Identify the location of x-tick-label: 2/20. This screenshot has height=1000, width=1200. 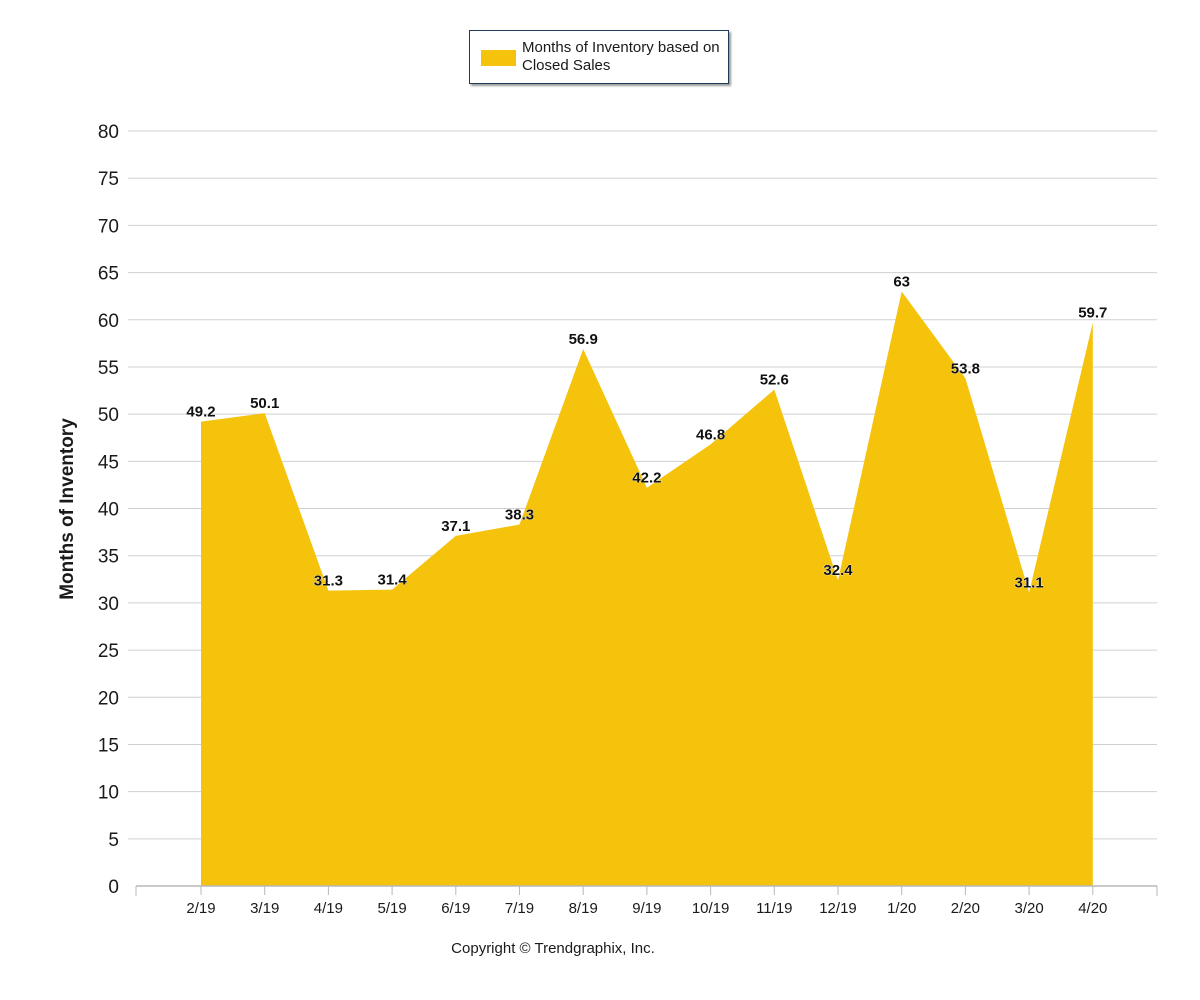
(965, 908).